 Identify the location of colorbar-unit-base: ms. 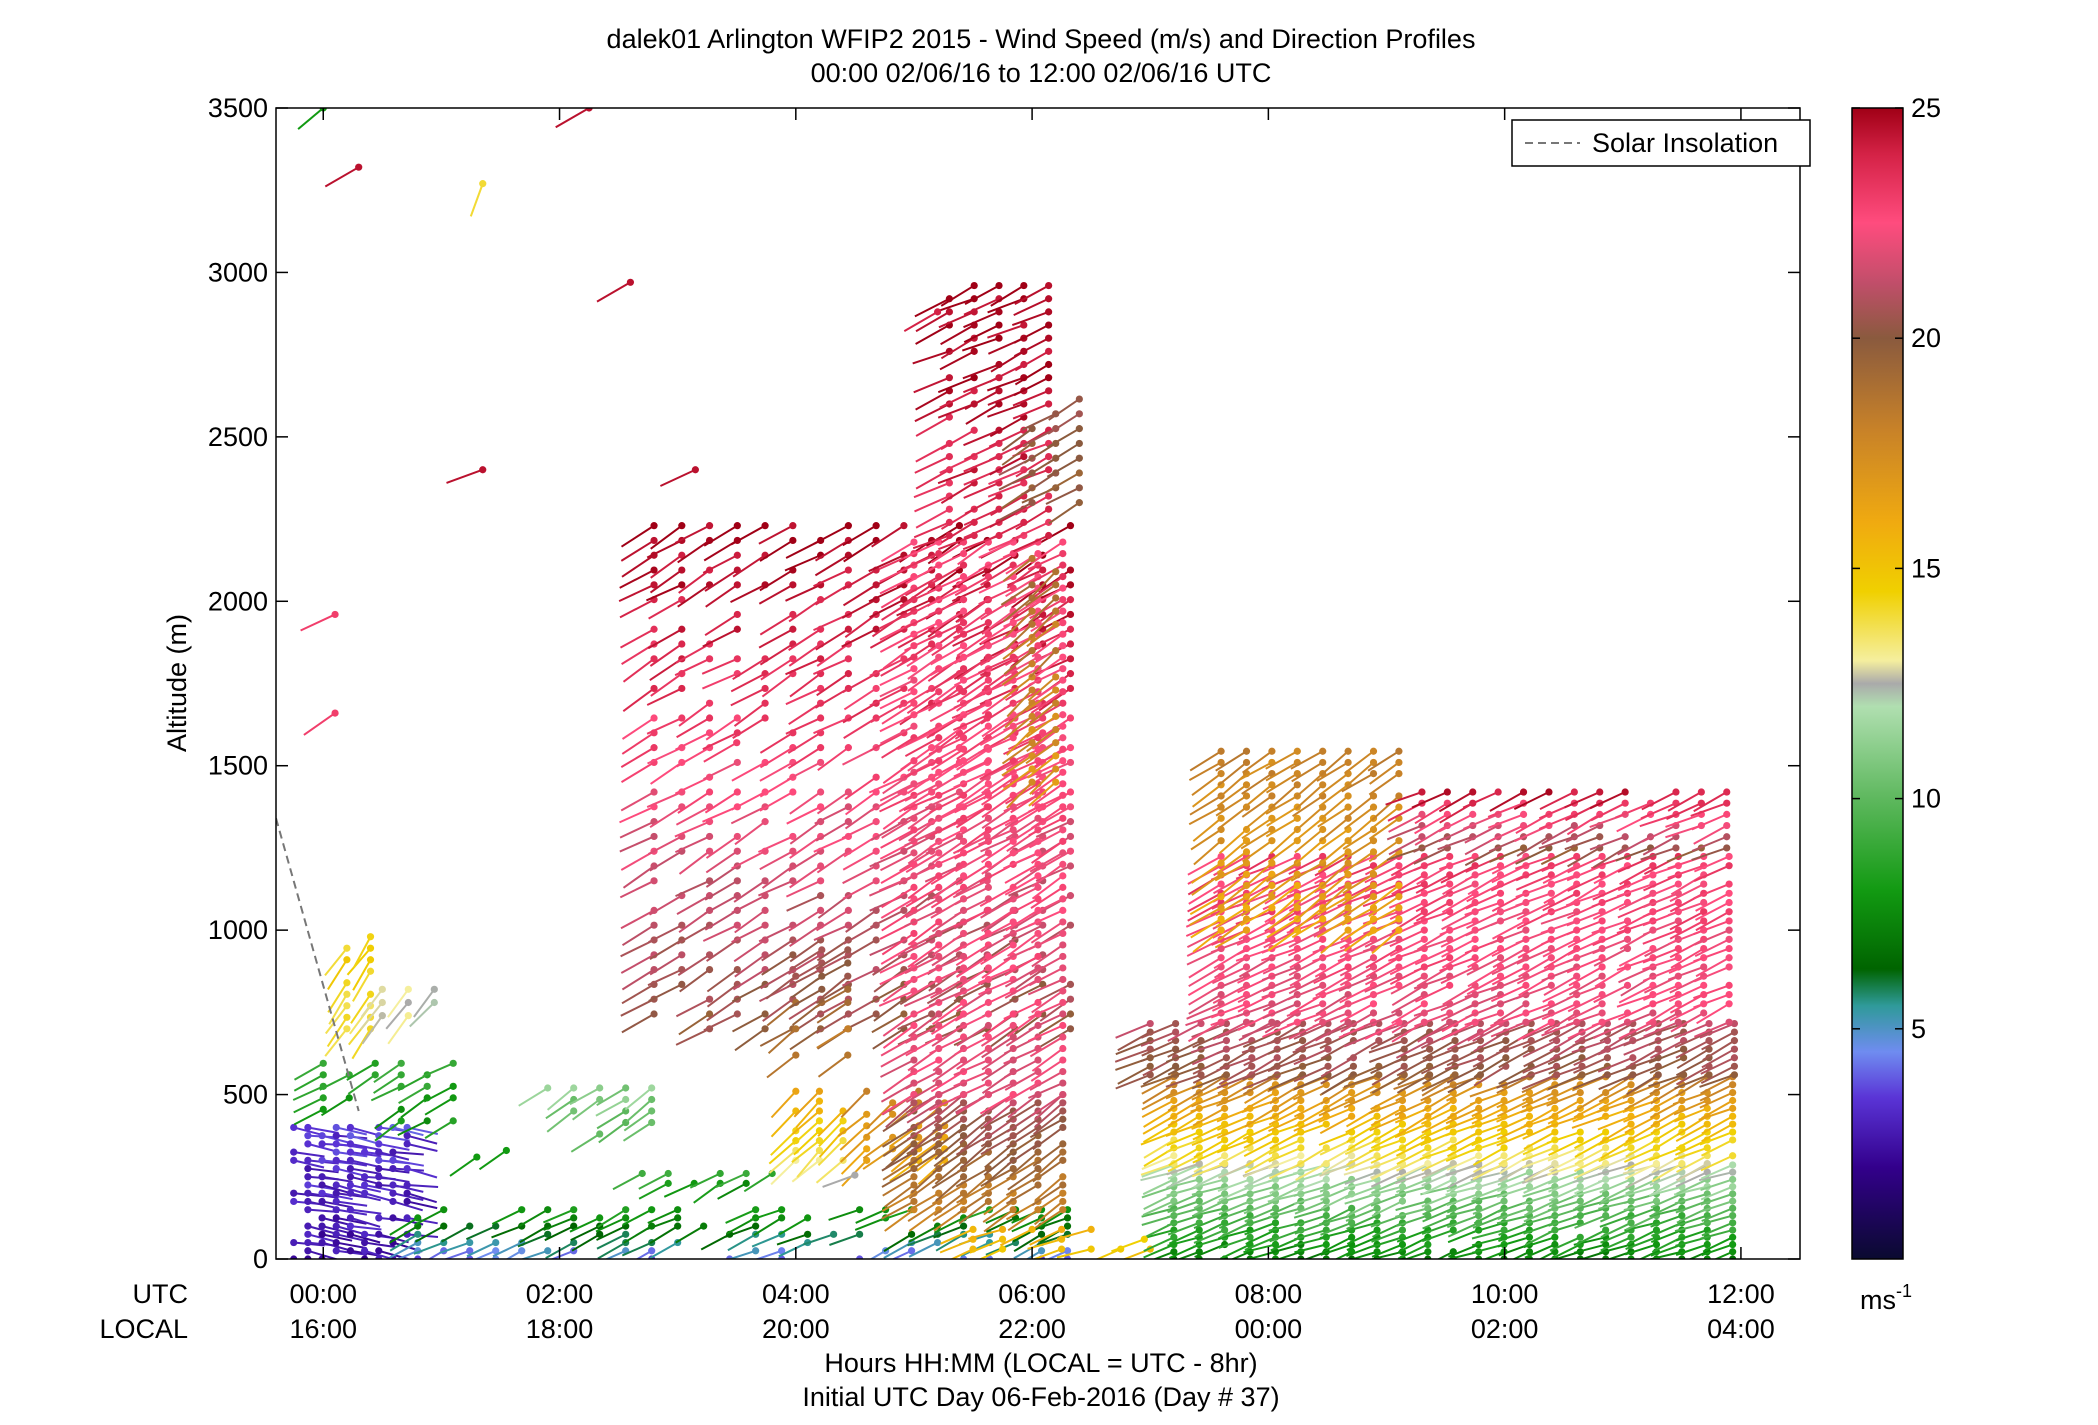
(1878, 1300).